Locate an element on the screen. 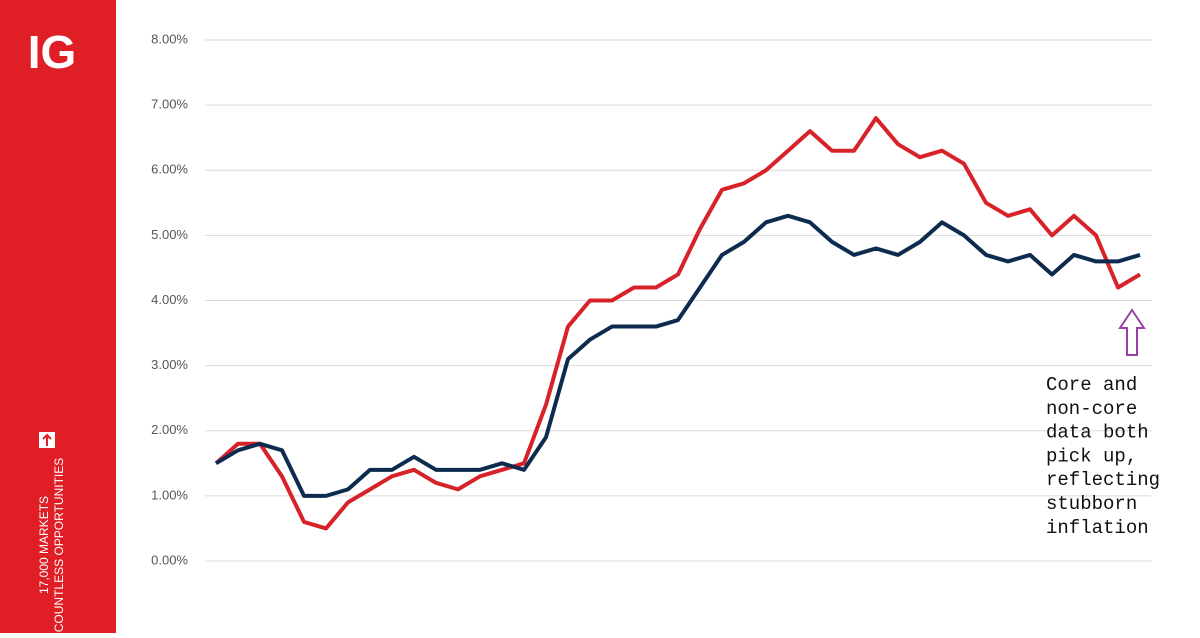 Image resolution: width=1200 pixels, height=638 pixels. y-tick-label: 0.00% is located at coordinates (169, 559).